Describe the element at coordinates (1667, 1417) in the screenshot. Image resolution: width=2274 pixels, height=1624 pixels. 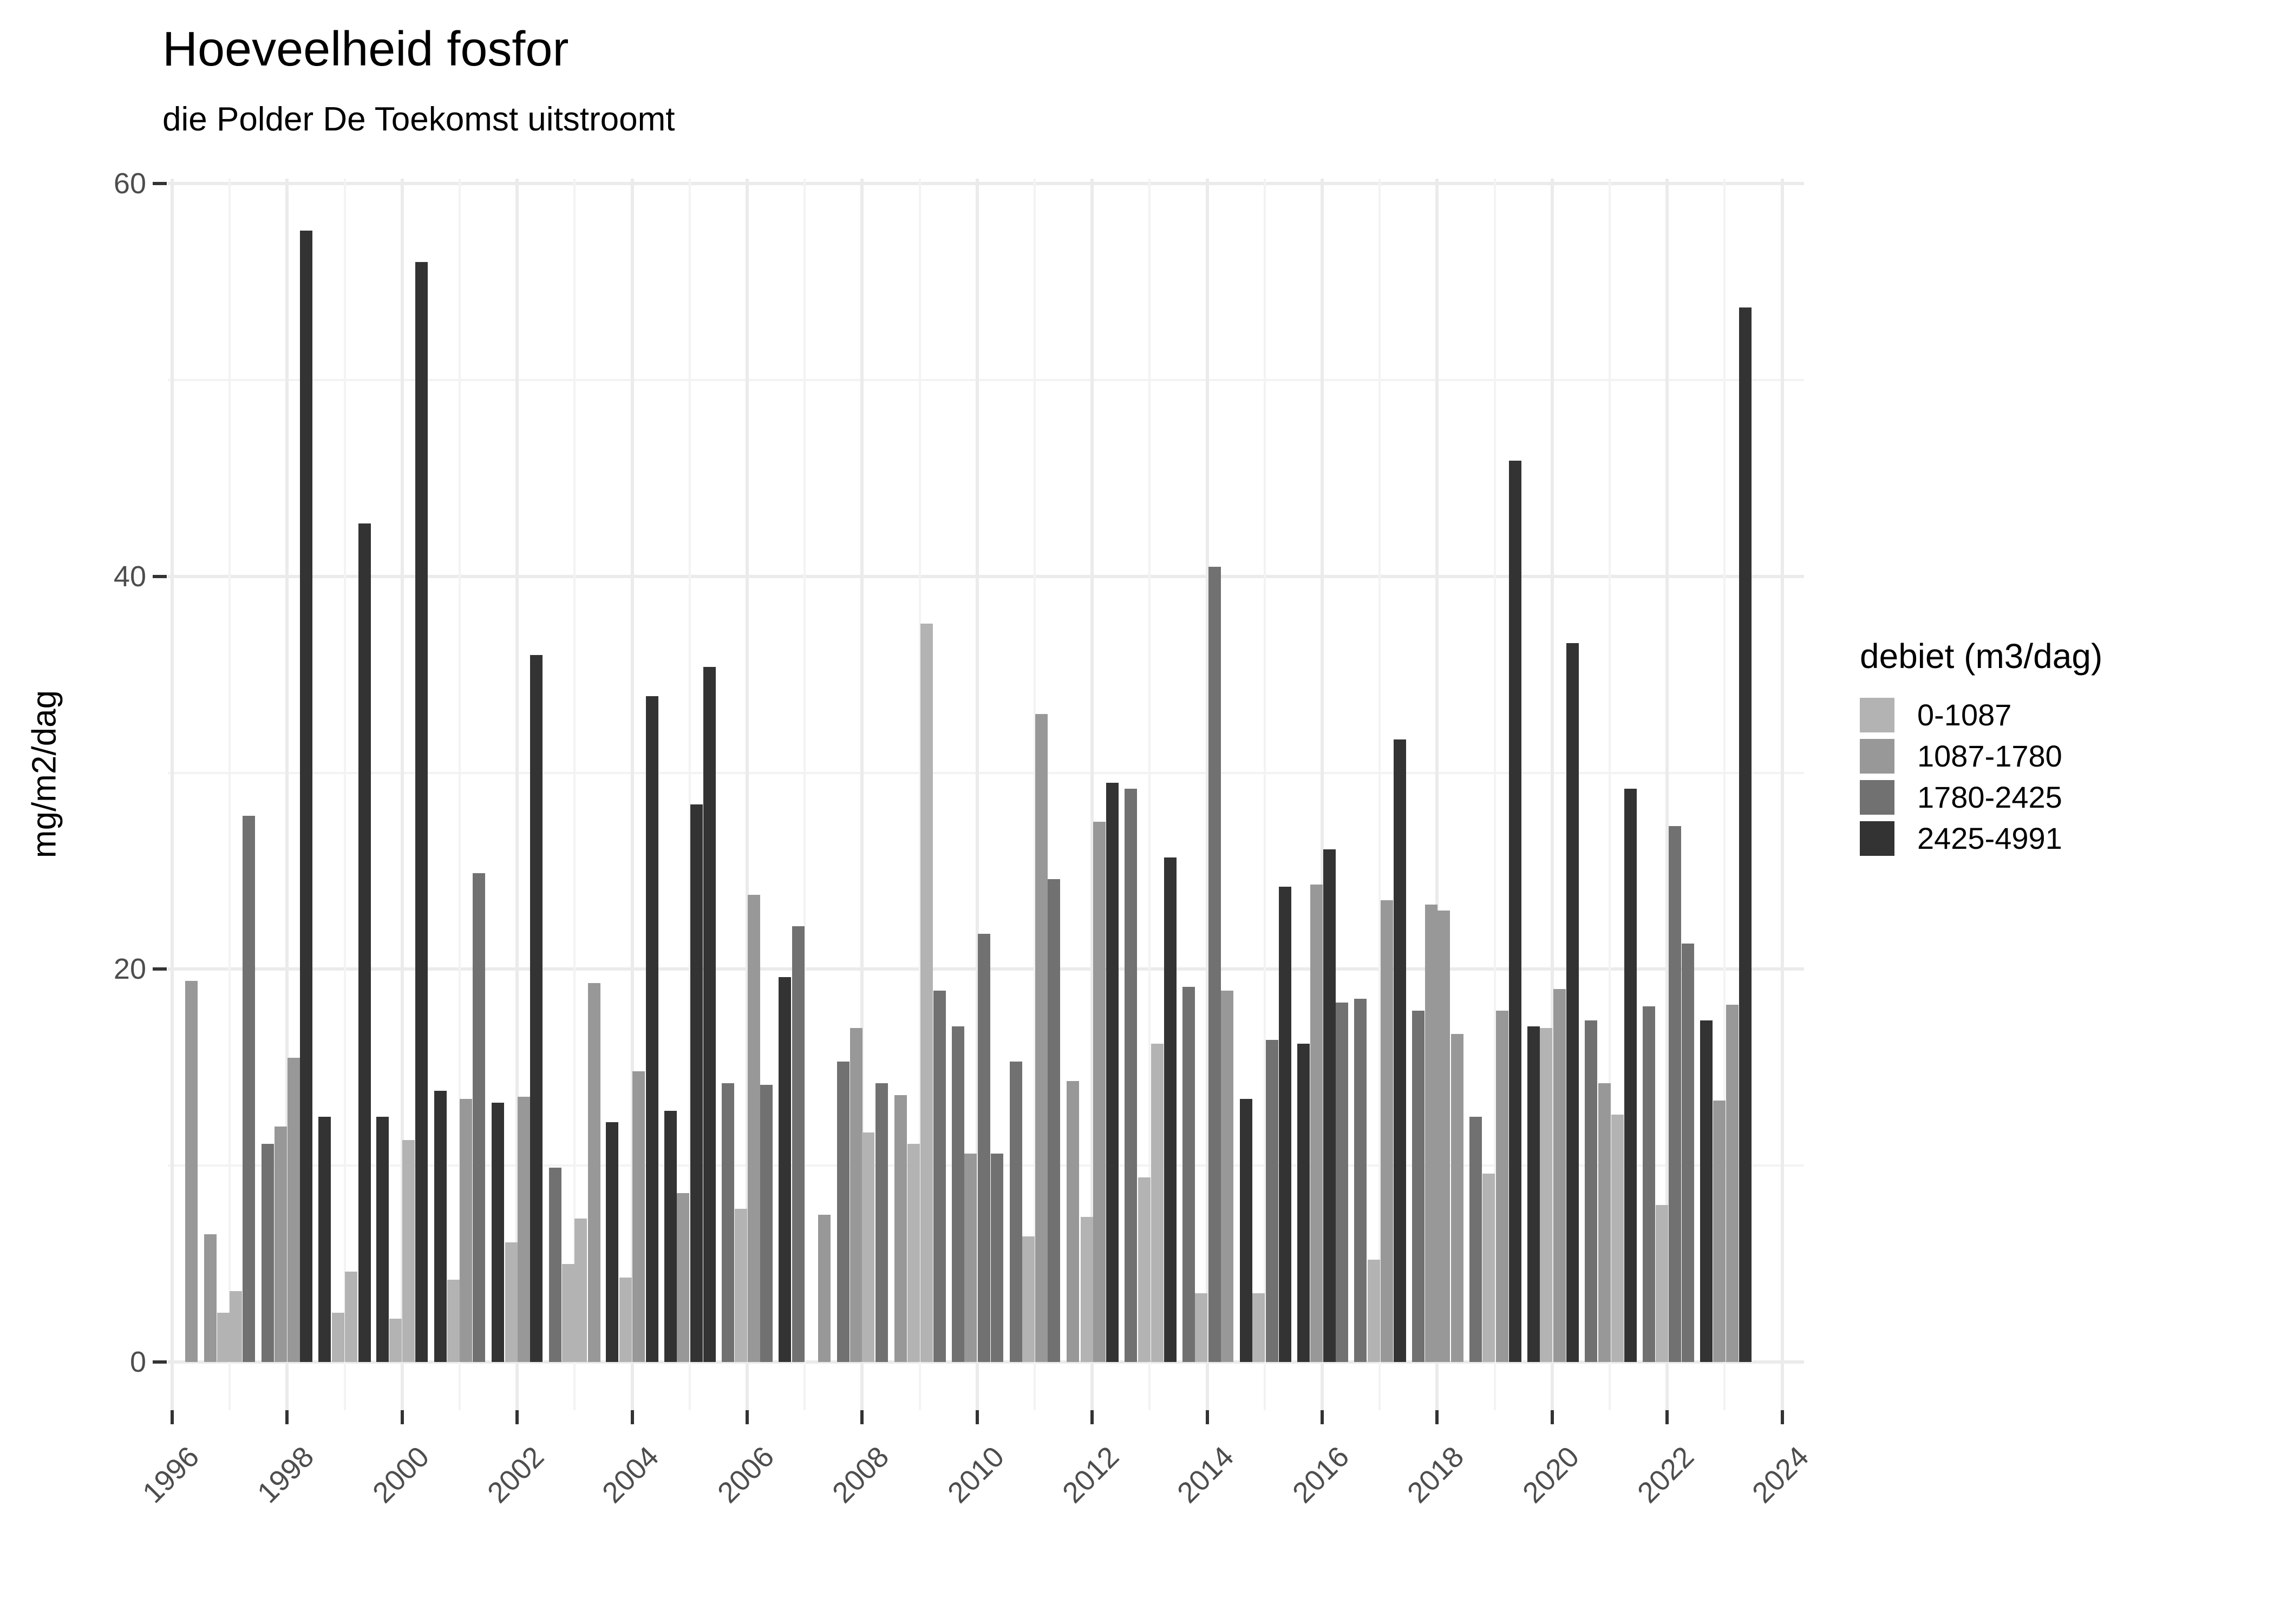
I see `x-tick-2022` at that location.